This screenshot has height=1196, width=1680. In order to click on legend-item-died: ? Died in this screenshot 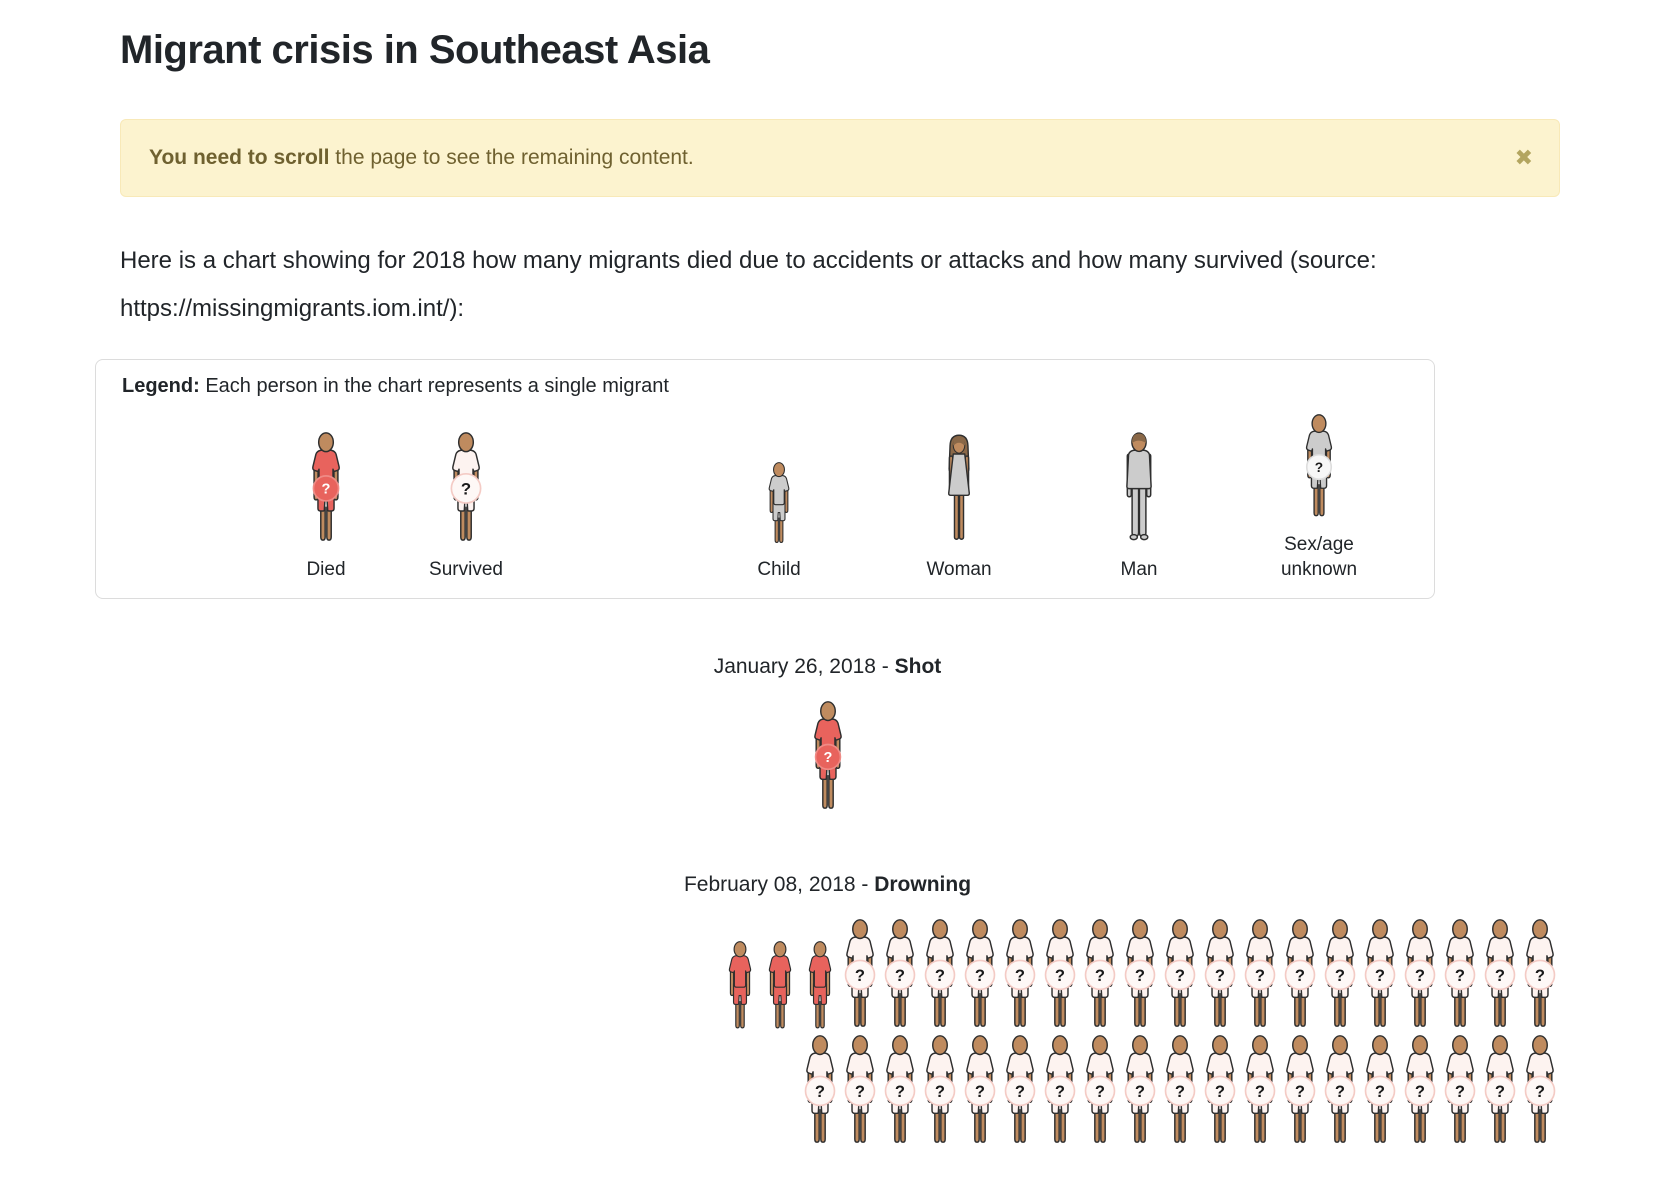, I will do `click(326, 507)`.